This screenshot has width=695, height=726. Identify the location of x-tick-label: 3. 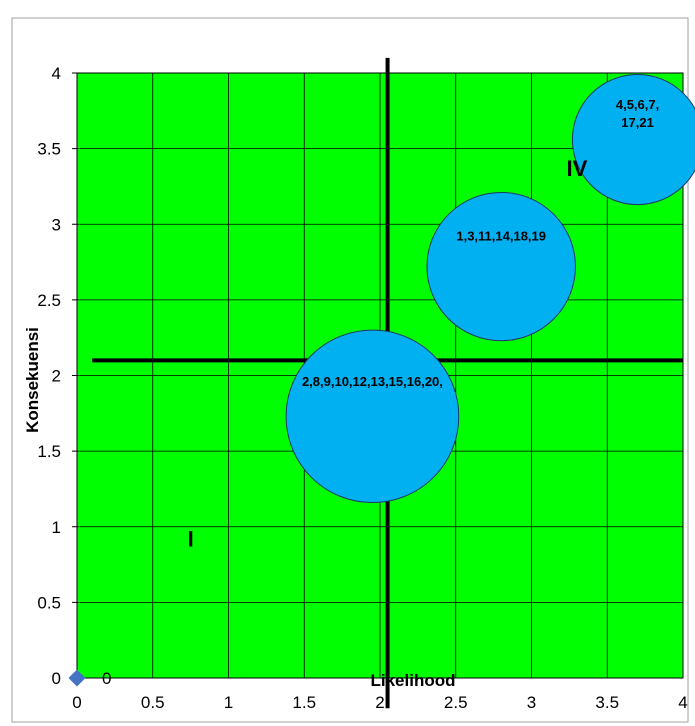
(531, 702).